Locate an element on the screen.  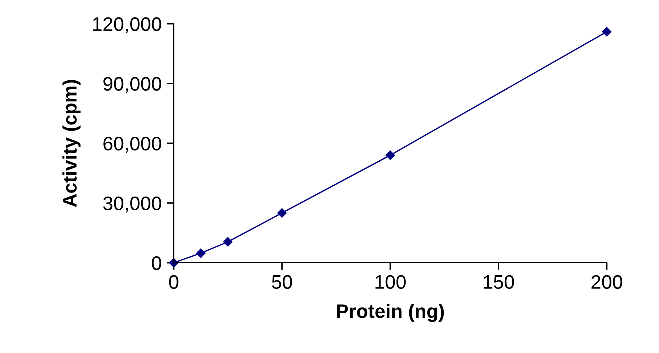
x-tick-label: 150 is located at coordinates (499, 282).